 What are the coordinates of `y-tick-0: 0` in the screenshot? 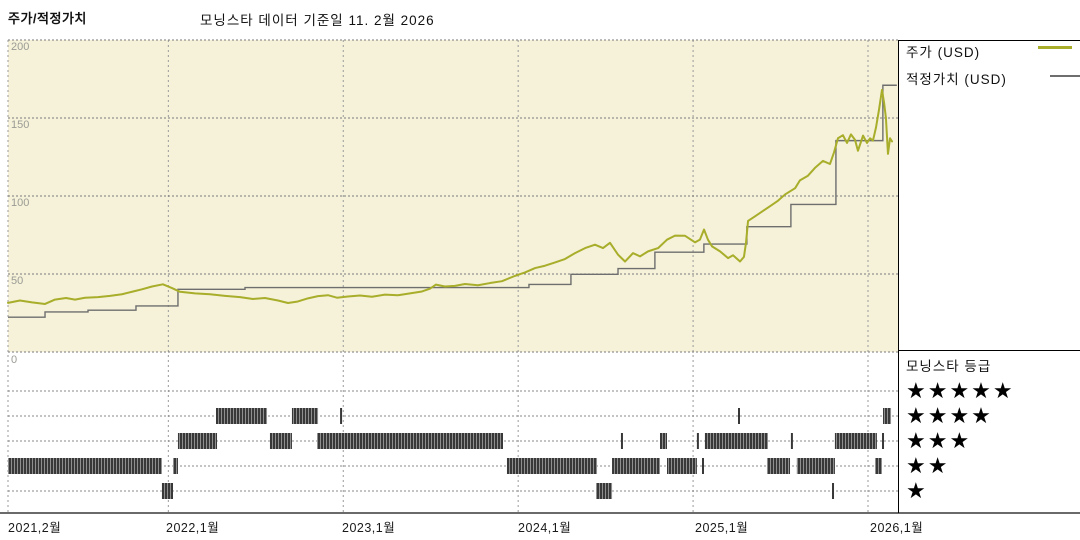 It's located at (14, 360).